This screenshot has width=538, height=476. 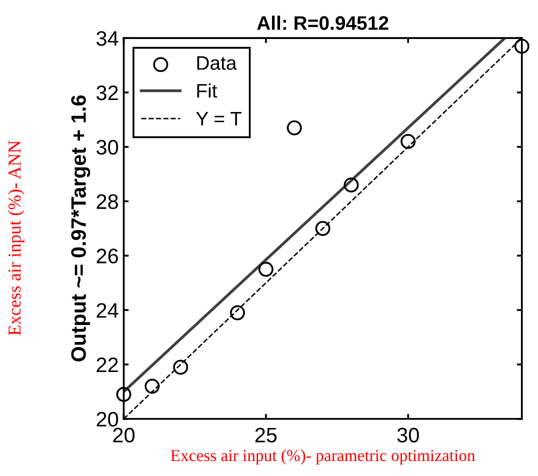 What do you see at coordinates (219, 119) in the screenshot?
I see `legend-label: Y = T` at bounding box center [219, 119].